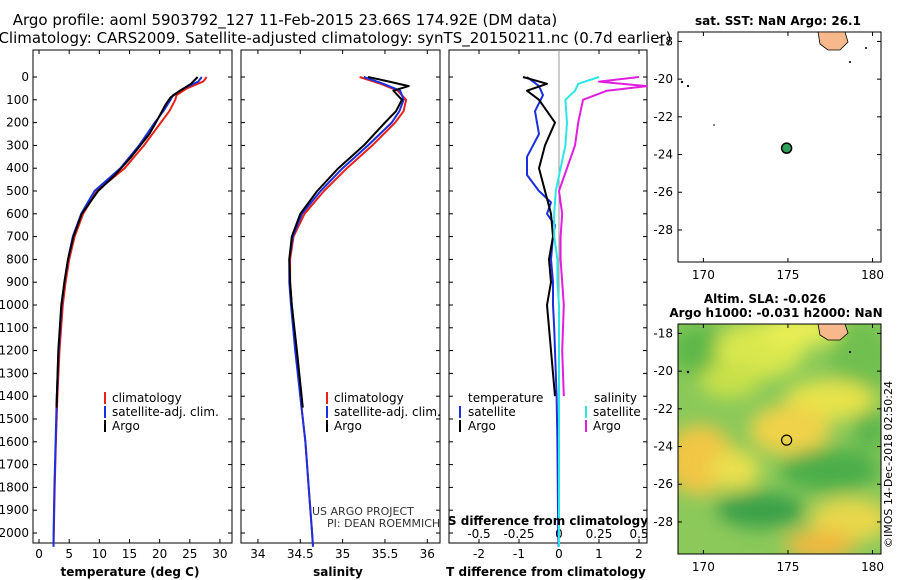 This screenshot has width=900, height=580. Describe the element at coordinates (189, 554) in the screenshot. I see `x-tick-label: 25` at that location.